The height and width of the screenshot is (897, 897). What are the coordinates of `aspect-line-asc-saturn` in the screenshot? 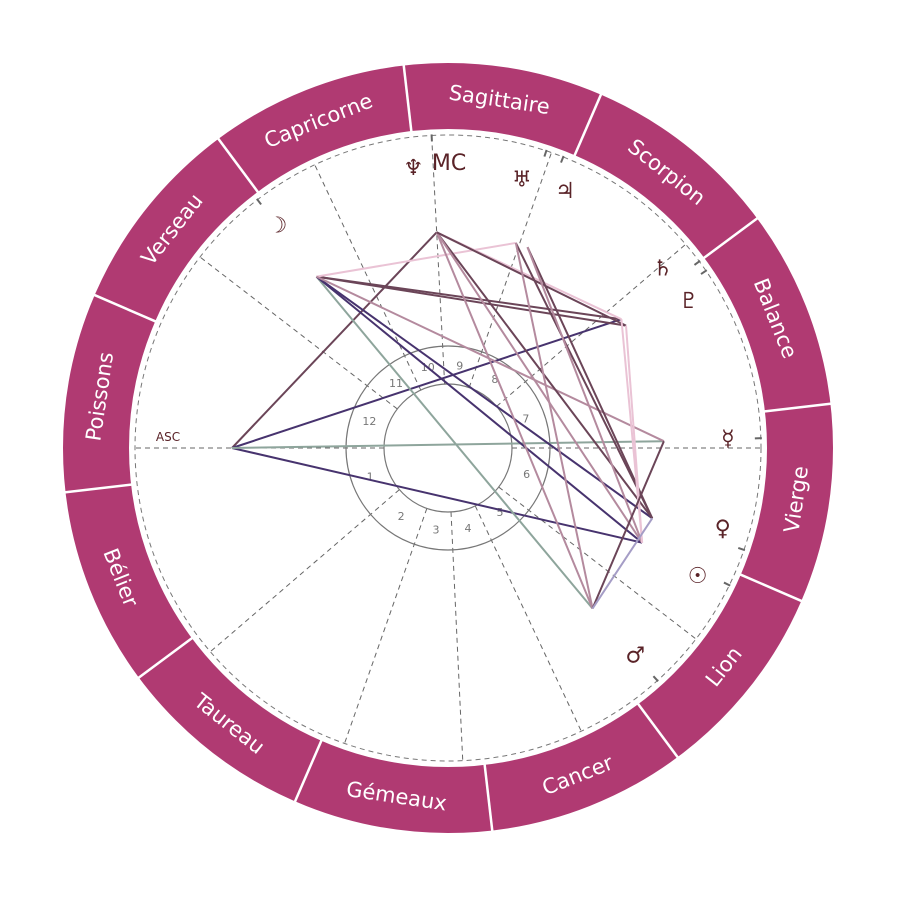 It's located at (426, 383).